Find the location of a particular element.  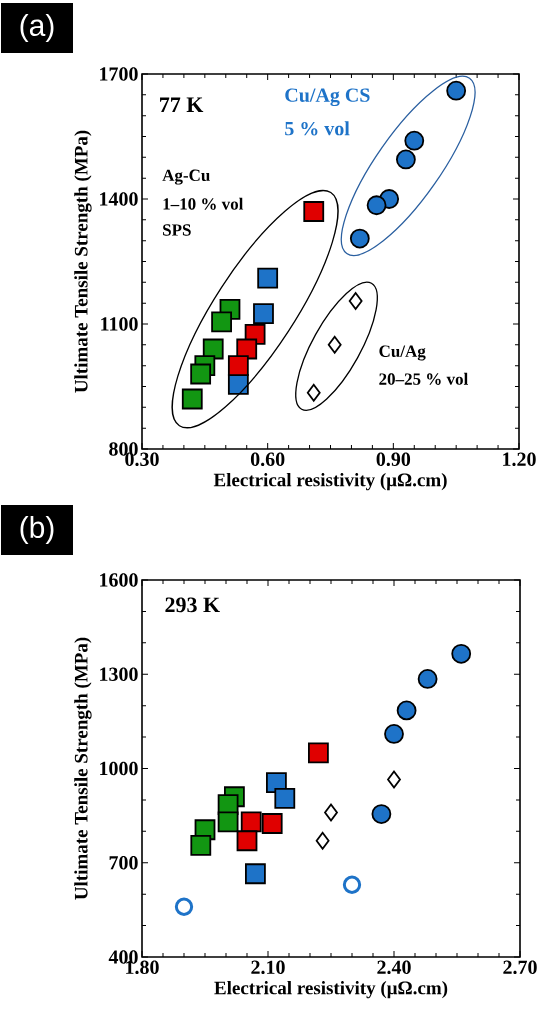

x-tick-label: 0.60 is located at coordinates (267, 459).